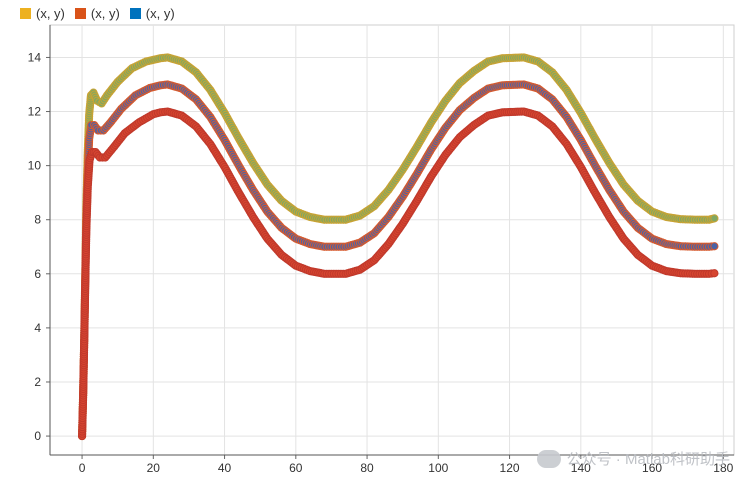 The width and height of the screenshot is (752, 487). What do you see at coordinates (105, 13) in the screenshot?
I see `legend-label-2: (x, y)` at bounding box center [105, 13].